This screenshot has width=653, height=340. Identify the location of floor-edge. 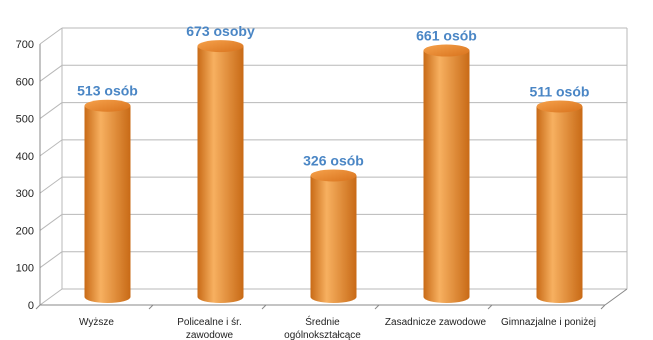
(616, 297).